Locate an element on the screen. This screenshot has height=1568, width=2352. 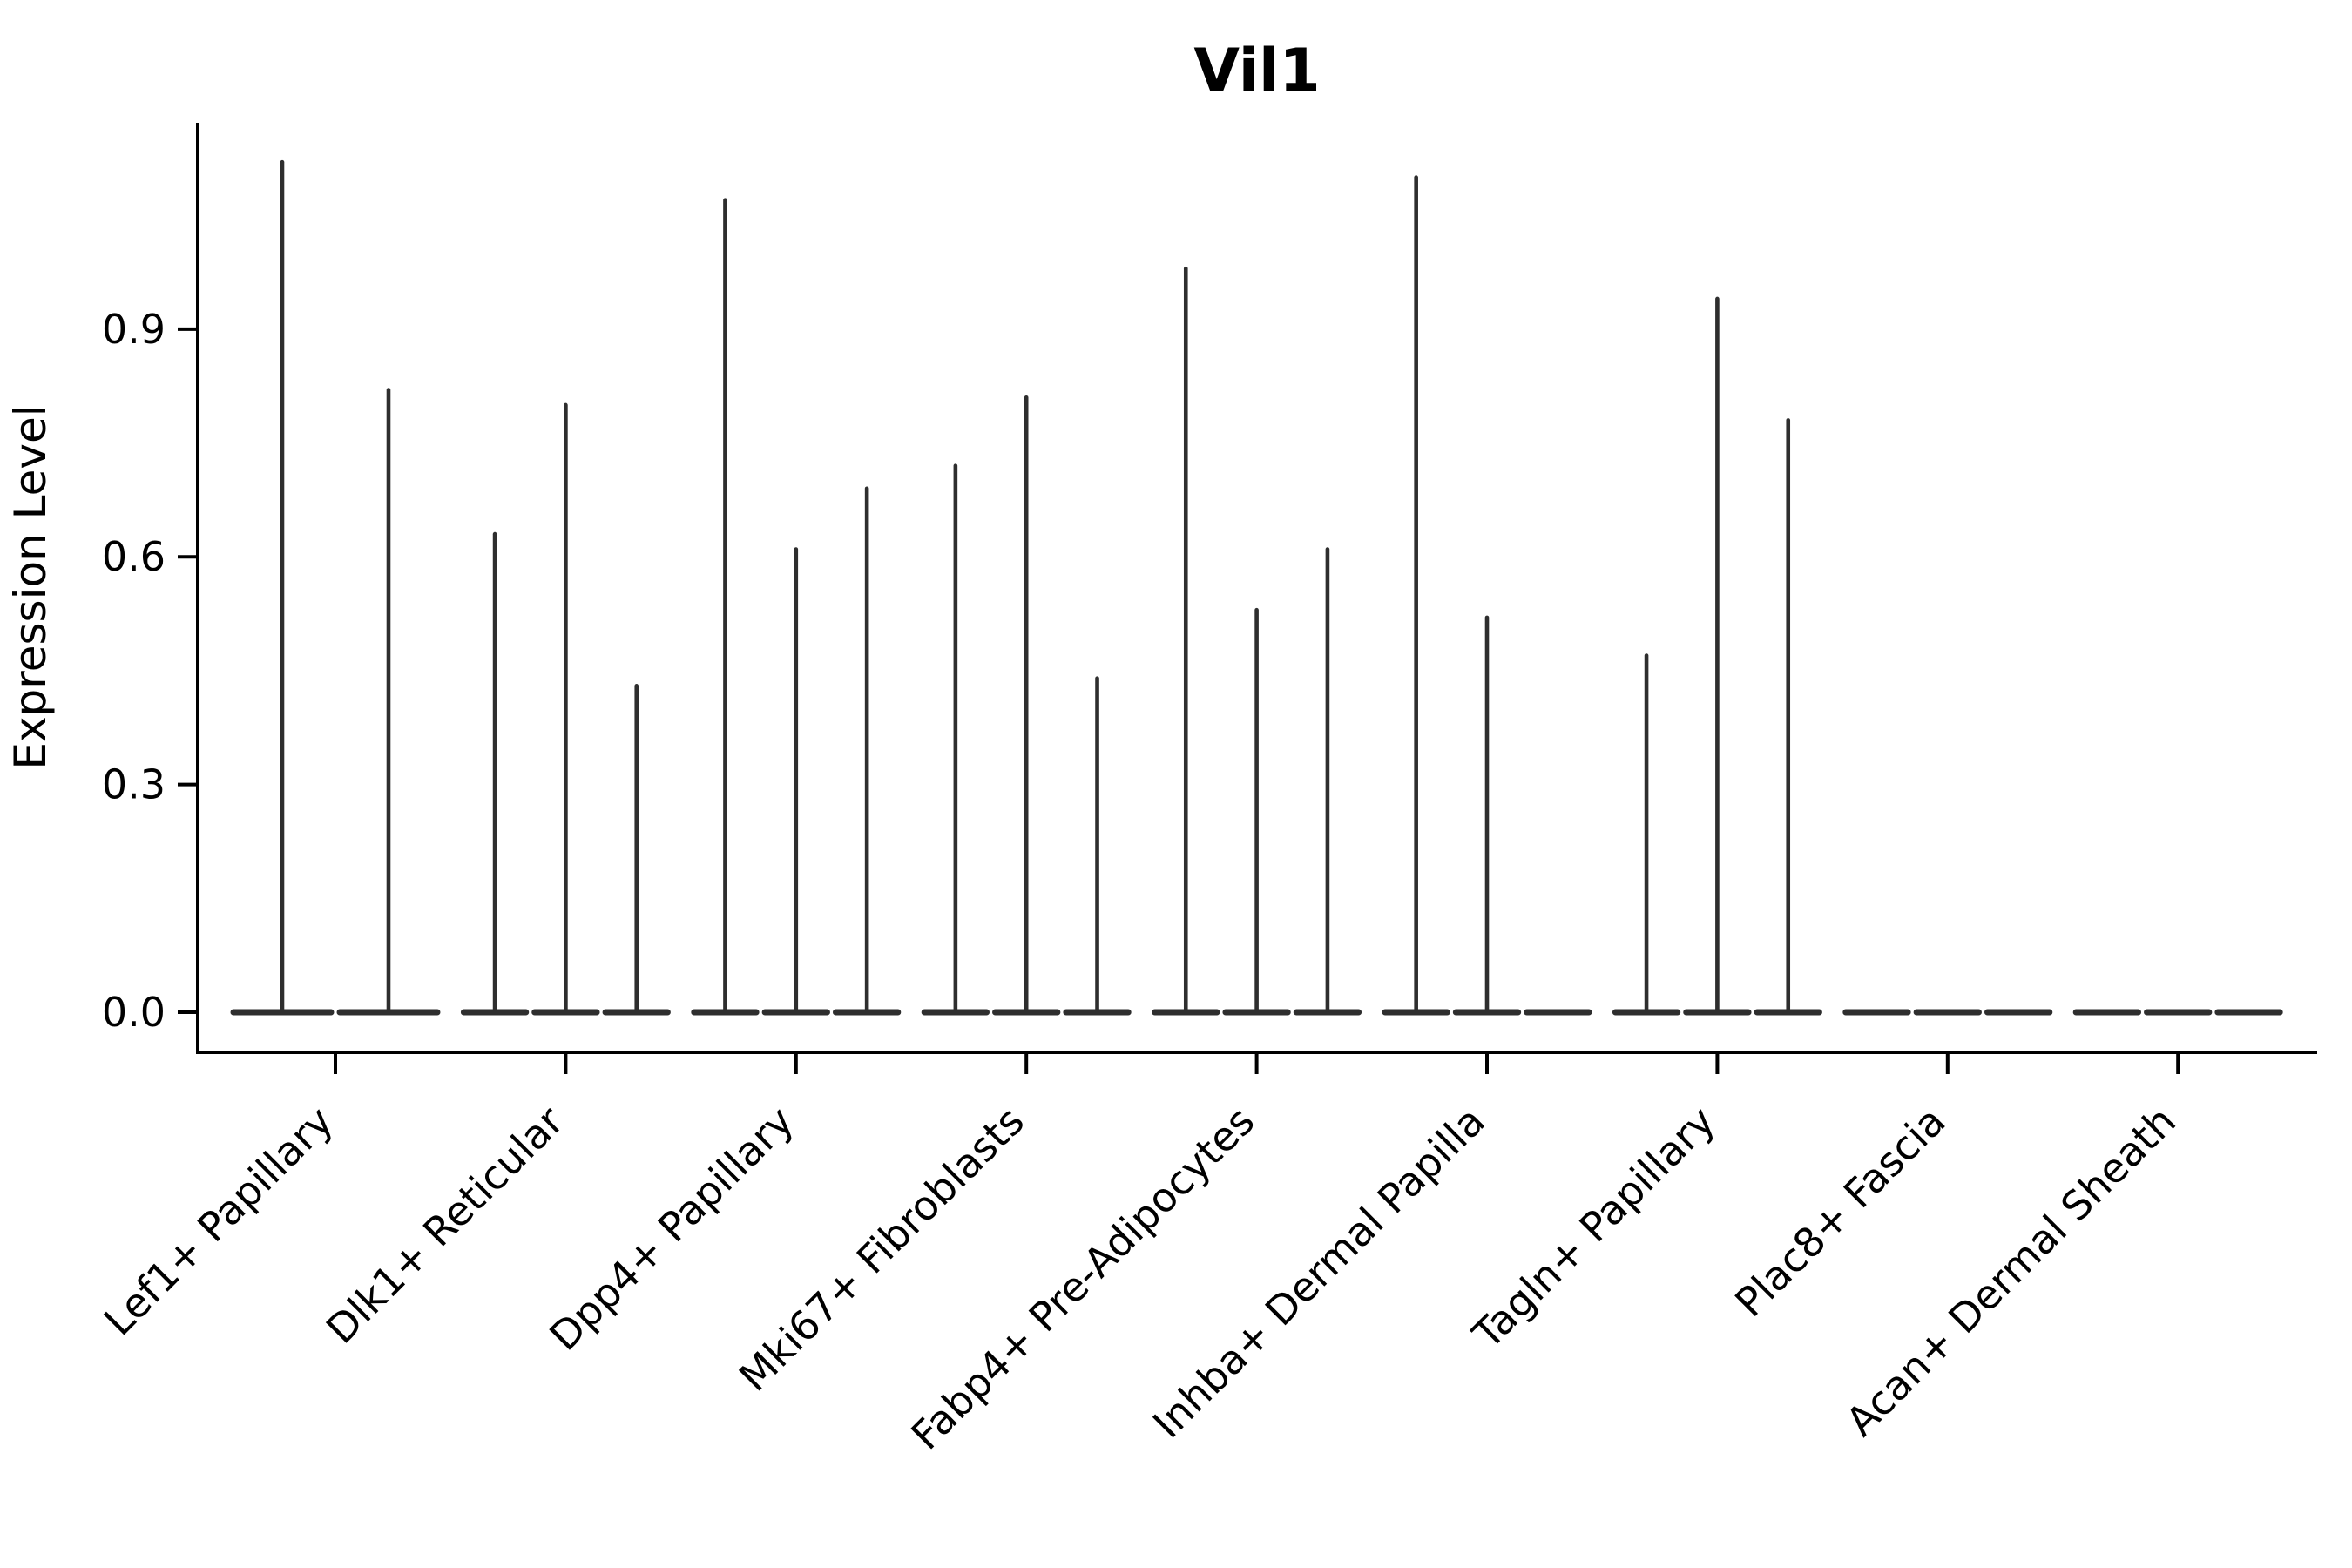
chart-title: Vil1 is located at coordinates (1256, 71).